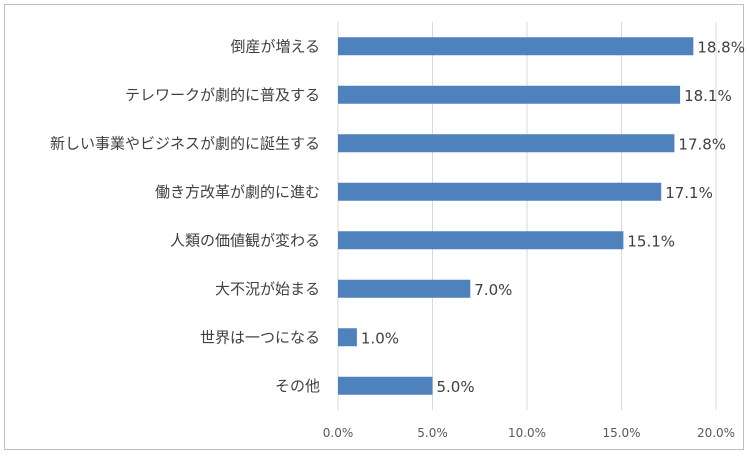 This screenshot has height=456, width=750. What do you see at coordinates (338, 433) in the screenshot?
I see `x-tick-label: 0.0%` at bounding box center [338, 433].